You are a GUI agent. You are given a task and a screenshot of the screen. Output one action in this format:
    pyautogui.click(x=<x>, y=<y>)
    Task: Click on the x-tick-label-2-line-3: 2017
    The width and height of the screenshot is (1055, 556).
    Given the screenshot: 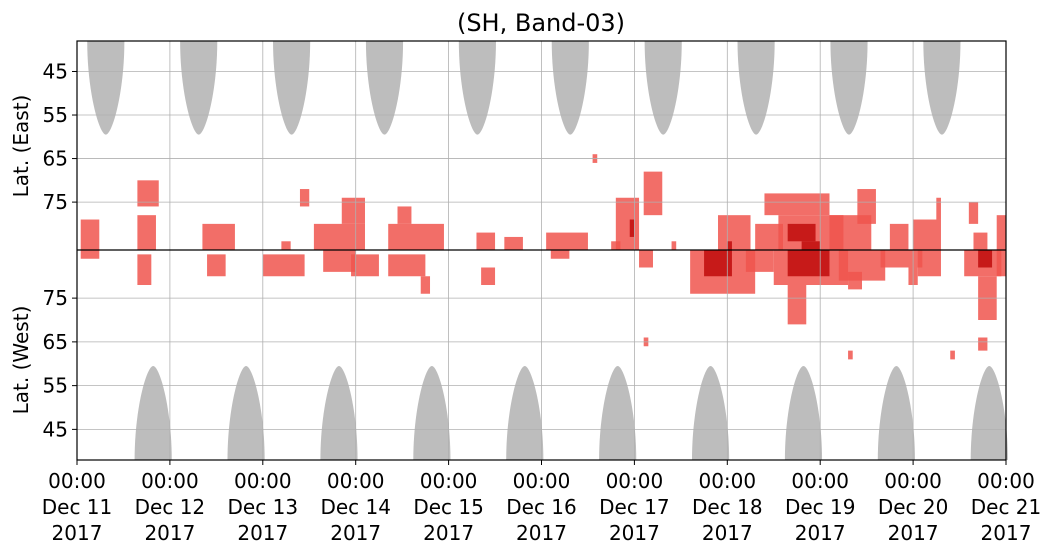 What is the action you would take?
    pyautogui.click(x=169, y=533)
    